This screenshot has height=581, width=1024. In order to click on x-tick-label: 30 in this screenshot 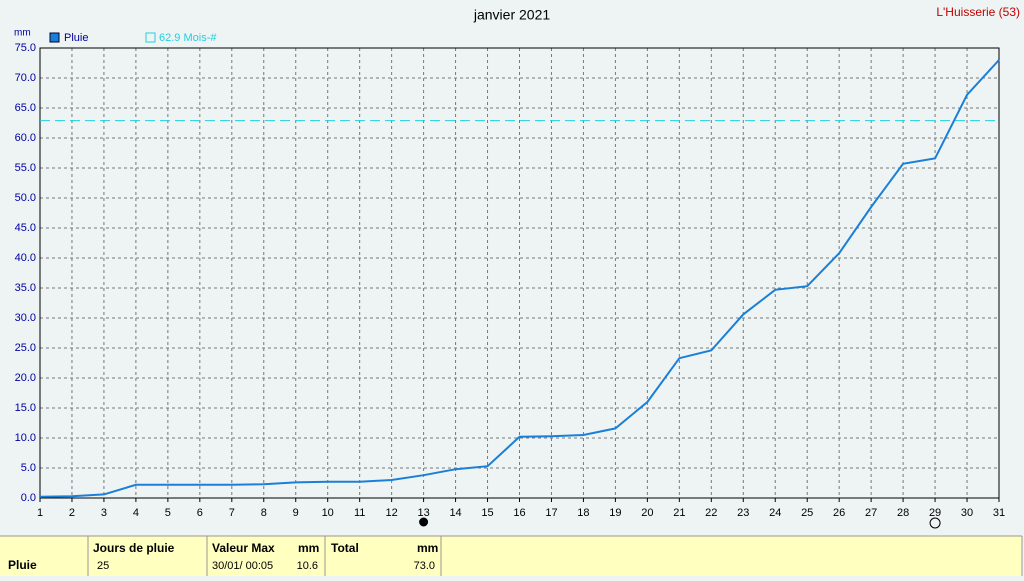, I will do `click(967, 513)`.